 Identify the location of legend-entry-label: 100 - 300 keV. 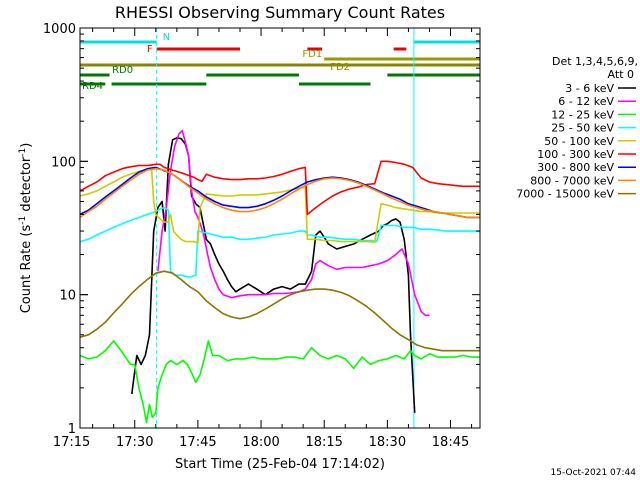
(575, 154).